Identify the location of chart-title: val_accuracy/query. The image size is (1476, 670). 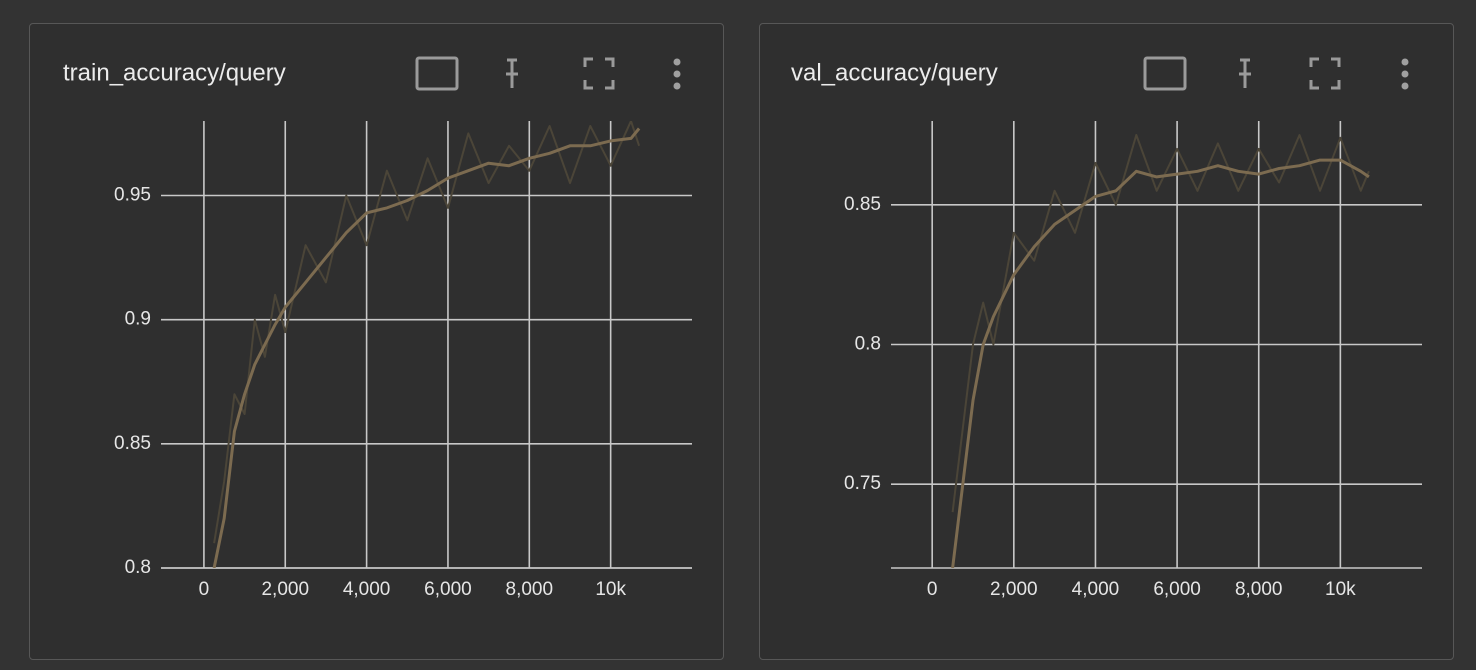
(894, 72).